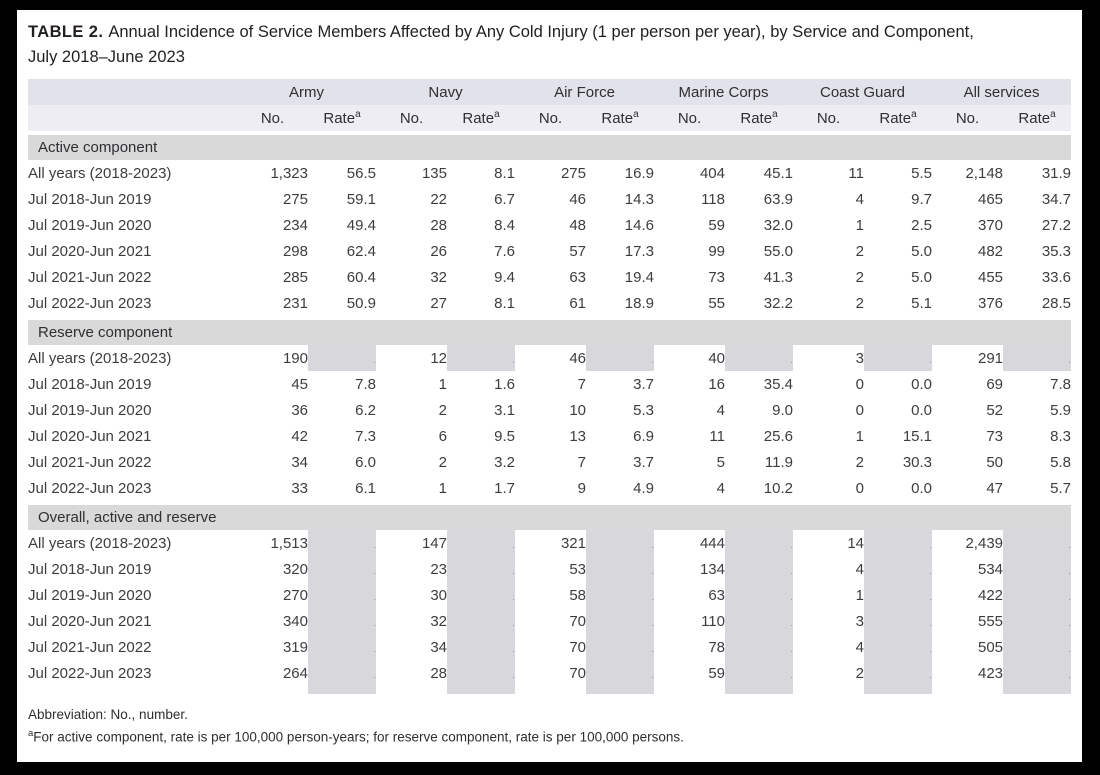 The image size is (1100, 775). What do you see at coordinates (504, 225) in the screenshot?
I see `rate-cell: 8.4` at bounding box center [504, 225].